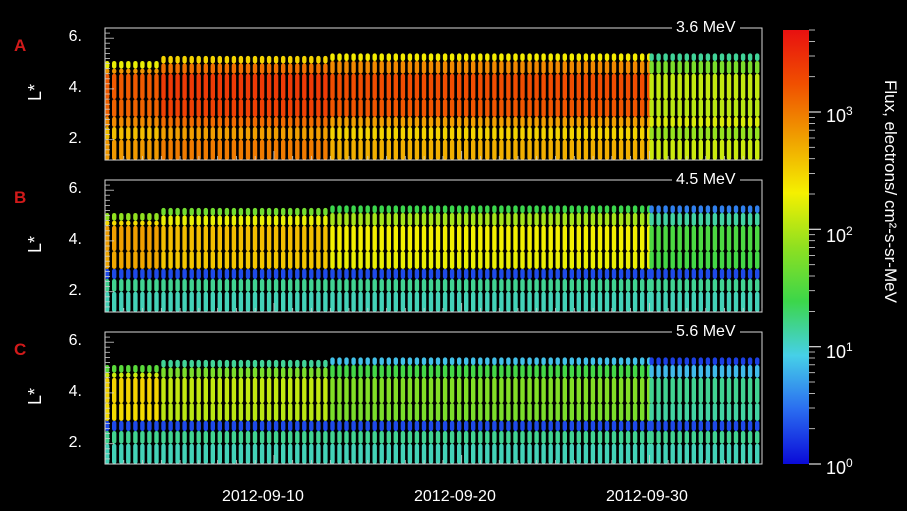 The width and height of the screenshot is (907, 511). I want to click on colorbar-tick-1000: 10³, so click(839, 115).